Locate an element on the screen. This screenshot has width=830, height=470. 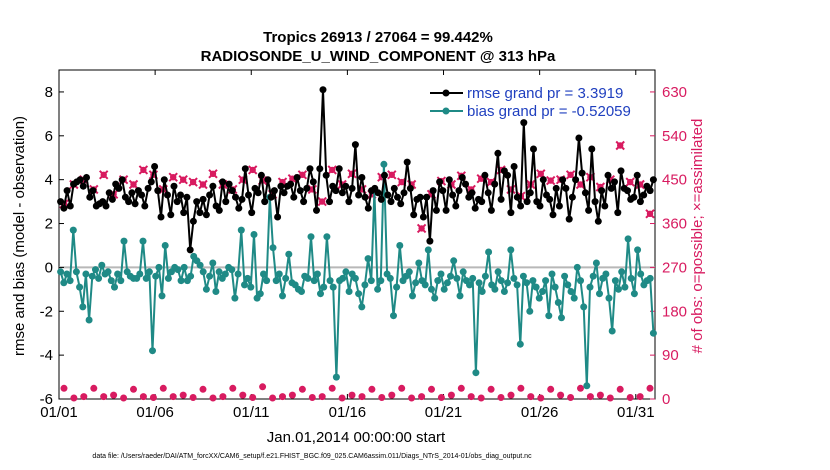
x-tick-label: 01/01 is located at coordinates (59, 412).